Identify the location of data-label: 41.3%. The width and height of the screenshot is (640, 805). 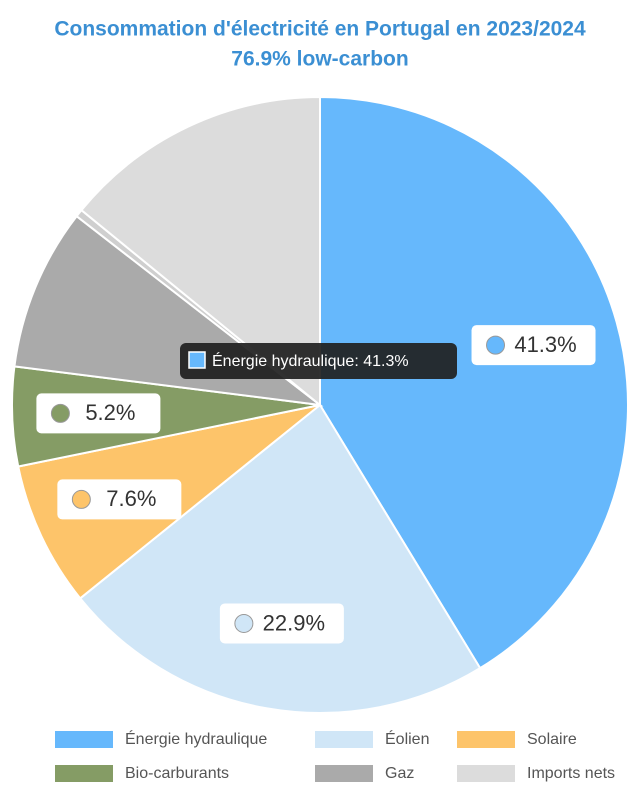
(533, 345).